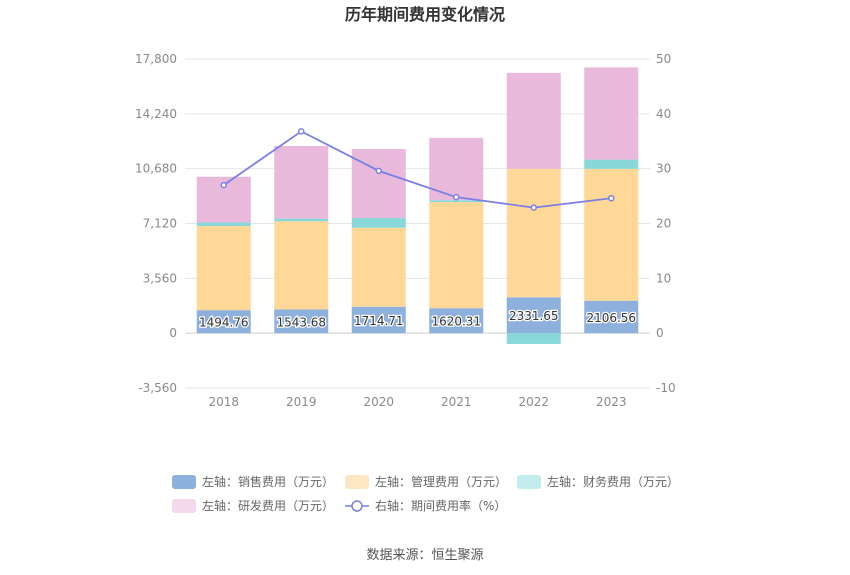  I want to click on left-tick-label: 3,560, so click(160, 278).